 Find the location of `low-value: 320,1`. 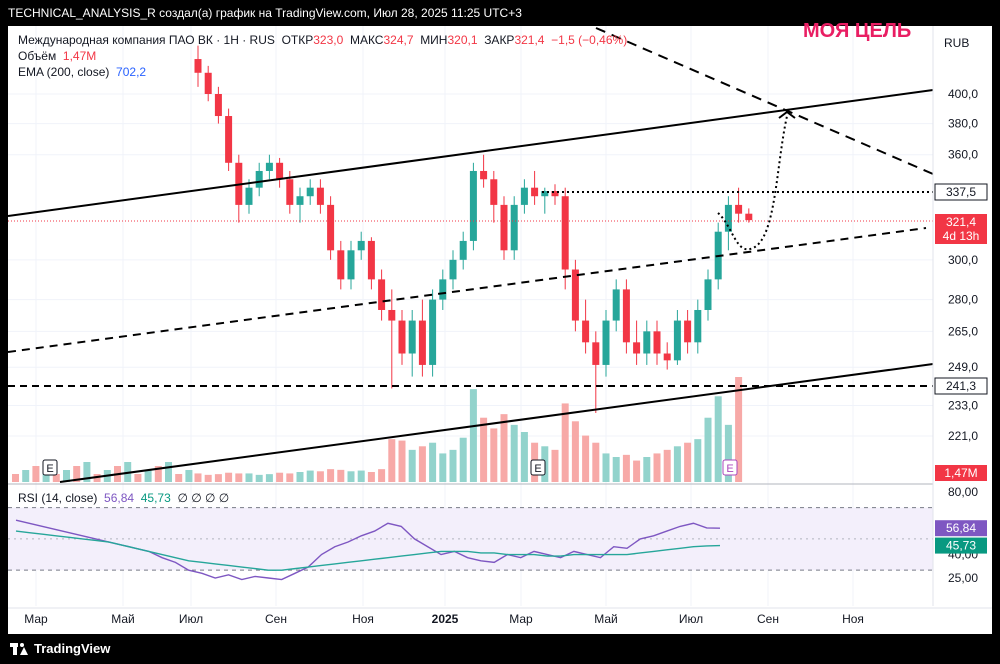

low-value: 320,1 is located at coordinates (462, 40).